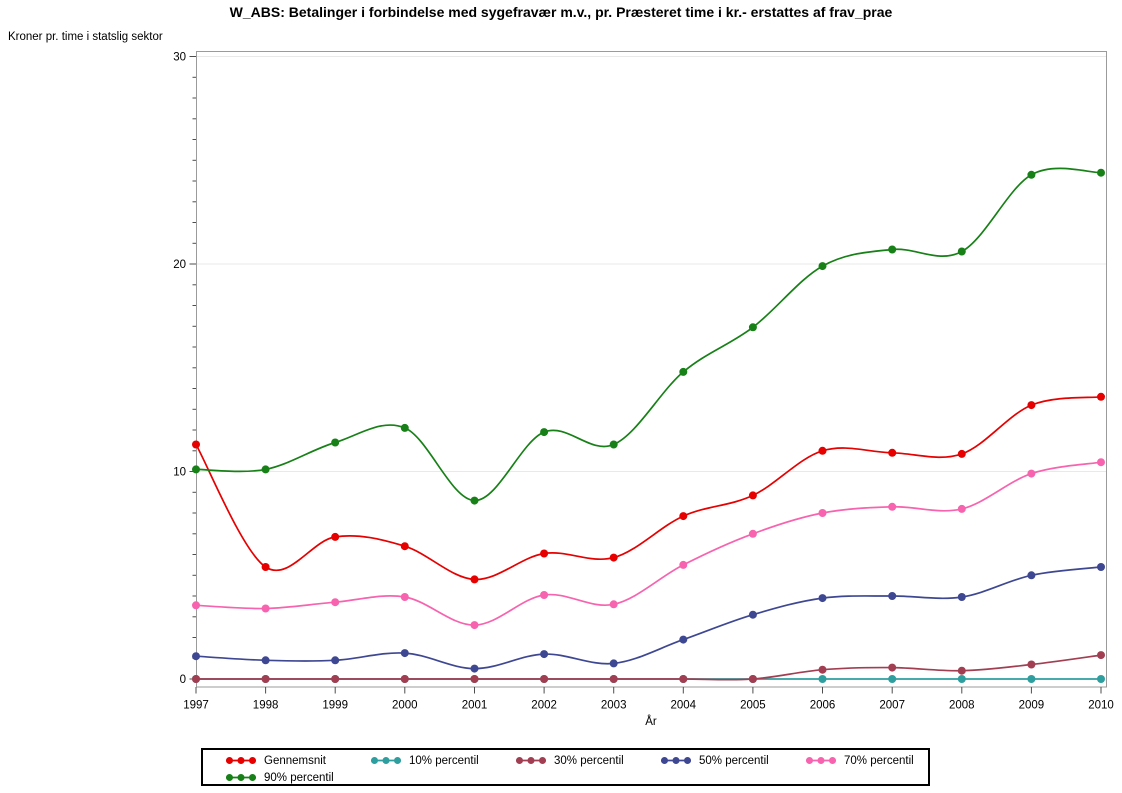 The image size is (1122, 793). What do you see at coordinates (684, 706) in the screenshot?
I see `x-tick-label: 2004` at bounding box center [684, 706].